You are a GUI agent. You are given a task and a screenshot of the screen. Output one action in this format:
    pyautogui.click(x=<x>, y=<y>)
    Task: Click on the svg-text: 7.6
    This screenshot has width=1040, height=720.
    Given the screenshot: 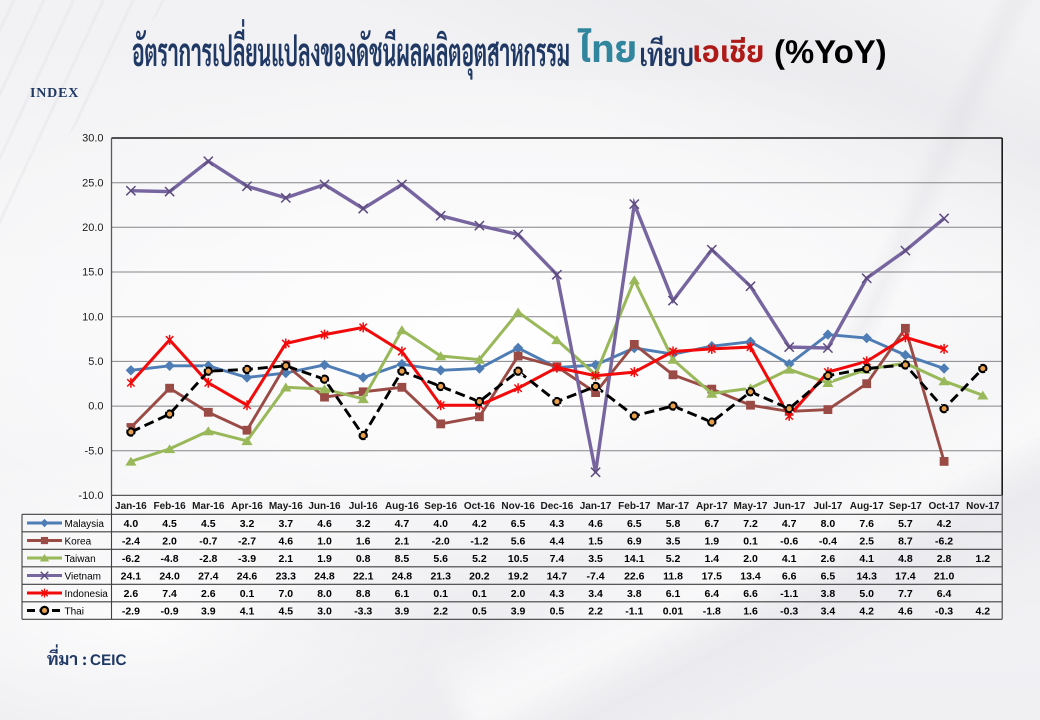 What is the action you would take?
    pyautogui.click(x=866, y=524)
    